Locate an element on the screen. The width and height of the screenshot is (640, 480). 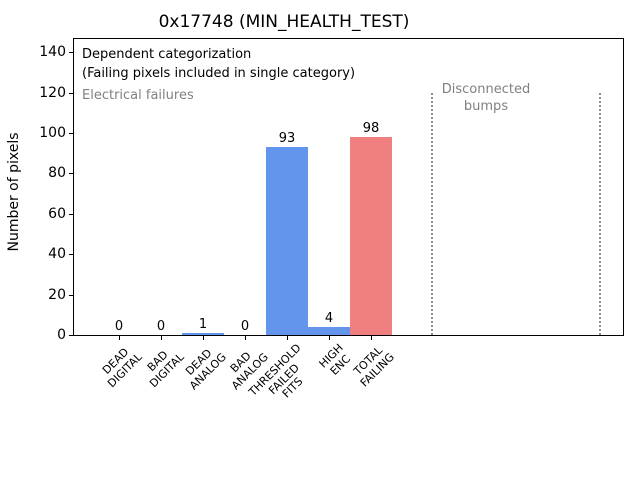
y-tick-label: 0 is located at coordinates (61, 335).